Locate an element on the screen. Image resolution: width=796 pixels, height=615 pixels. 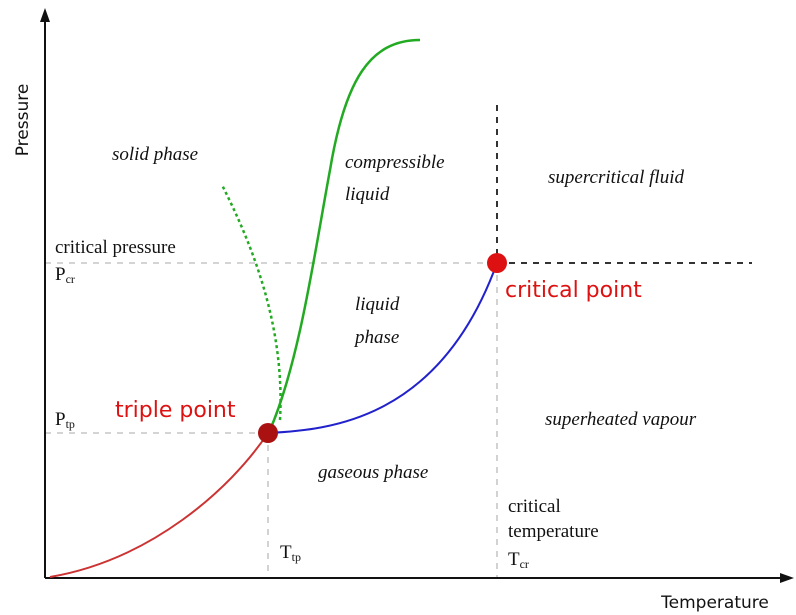
region-label: solid phase is located at coordinates (155, 154).